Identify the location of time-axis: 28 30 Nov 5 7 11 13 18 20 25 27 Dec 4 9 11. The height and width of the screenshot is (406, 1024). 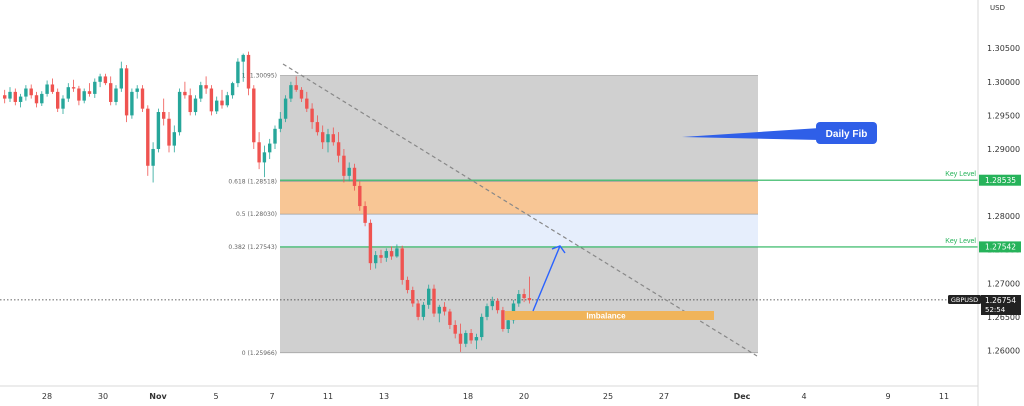
(489, 393).